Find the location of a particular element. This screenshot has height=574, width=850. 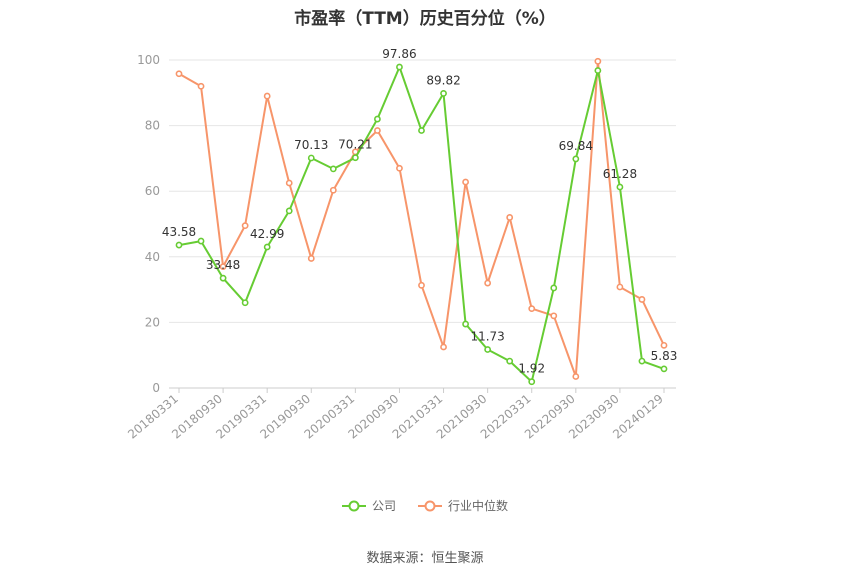

data-label: 33.48 is located at coordinates (223, 265).